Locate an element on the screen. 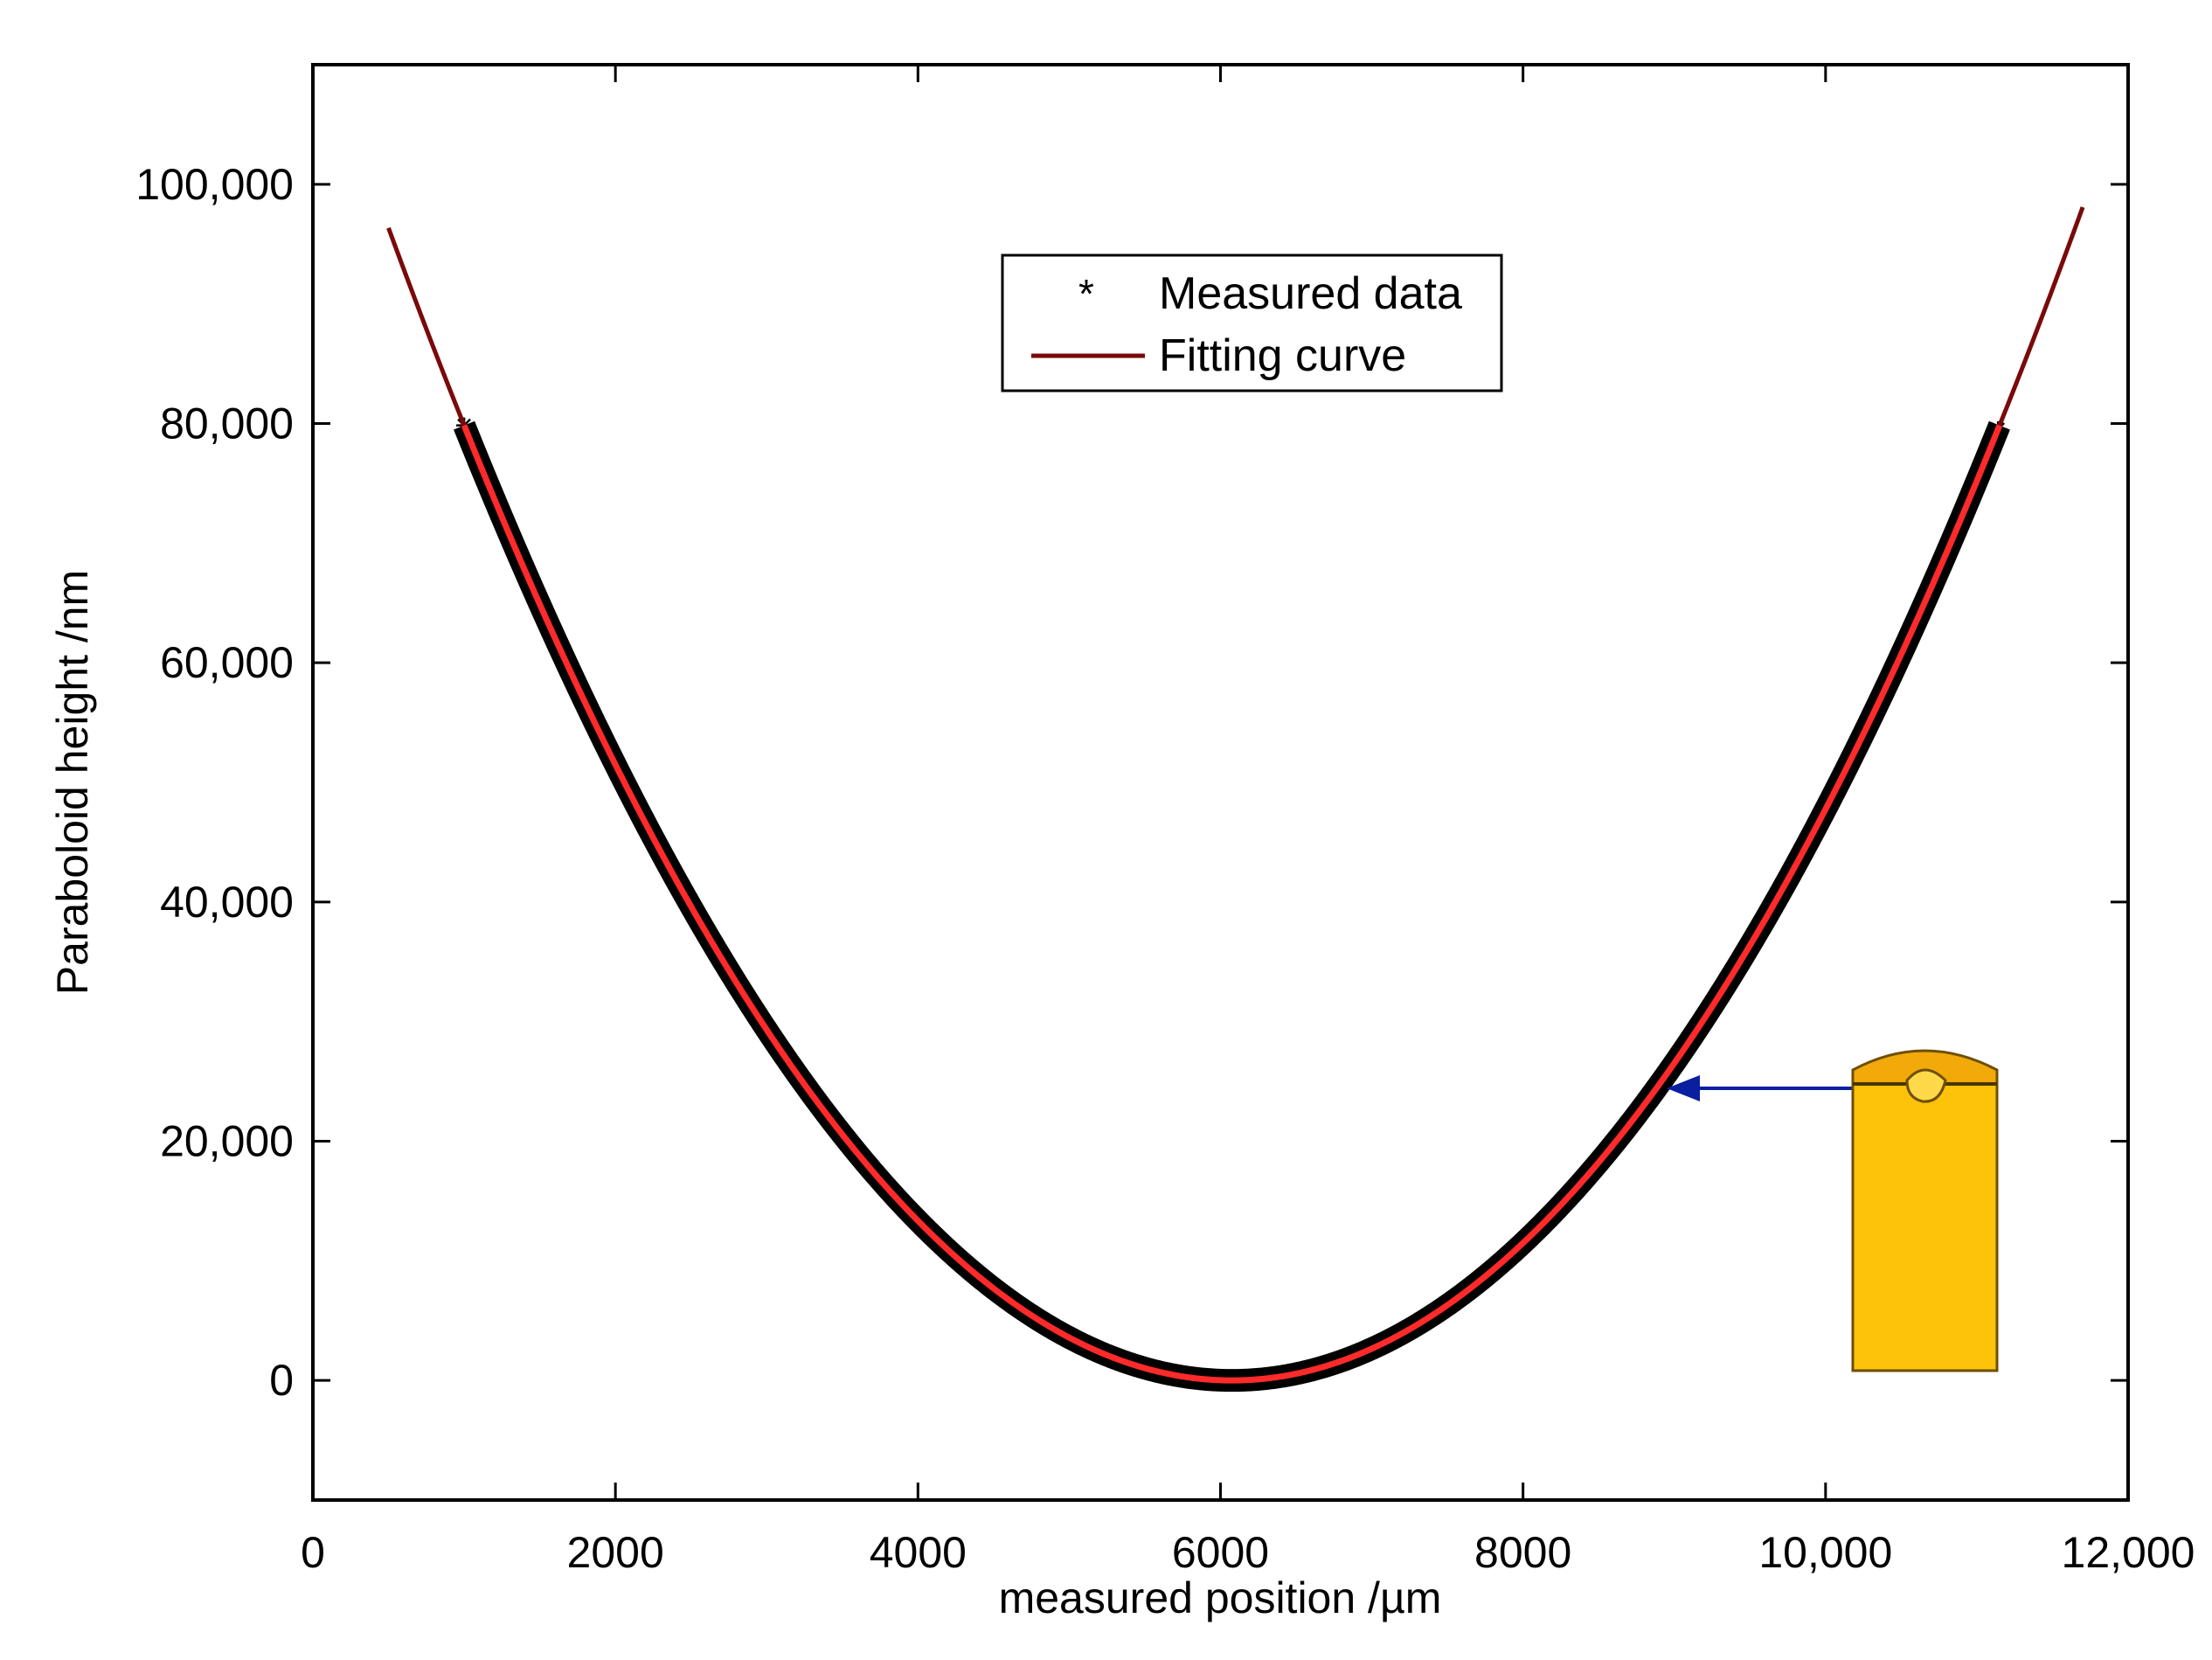  y-tick-label: 40,000 is located at coordinates (227, 903).